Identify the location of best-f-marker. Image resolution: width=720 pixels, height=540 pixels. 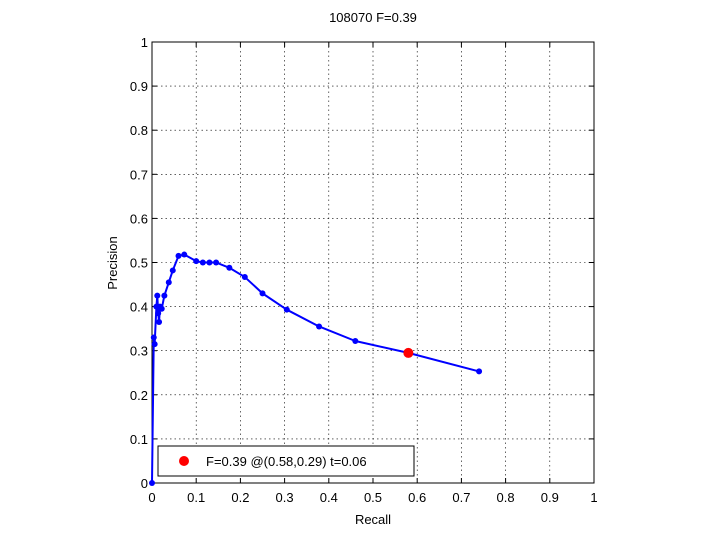
(408, 352).